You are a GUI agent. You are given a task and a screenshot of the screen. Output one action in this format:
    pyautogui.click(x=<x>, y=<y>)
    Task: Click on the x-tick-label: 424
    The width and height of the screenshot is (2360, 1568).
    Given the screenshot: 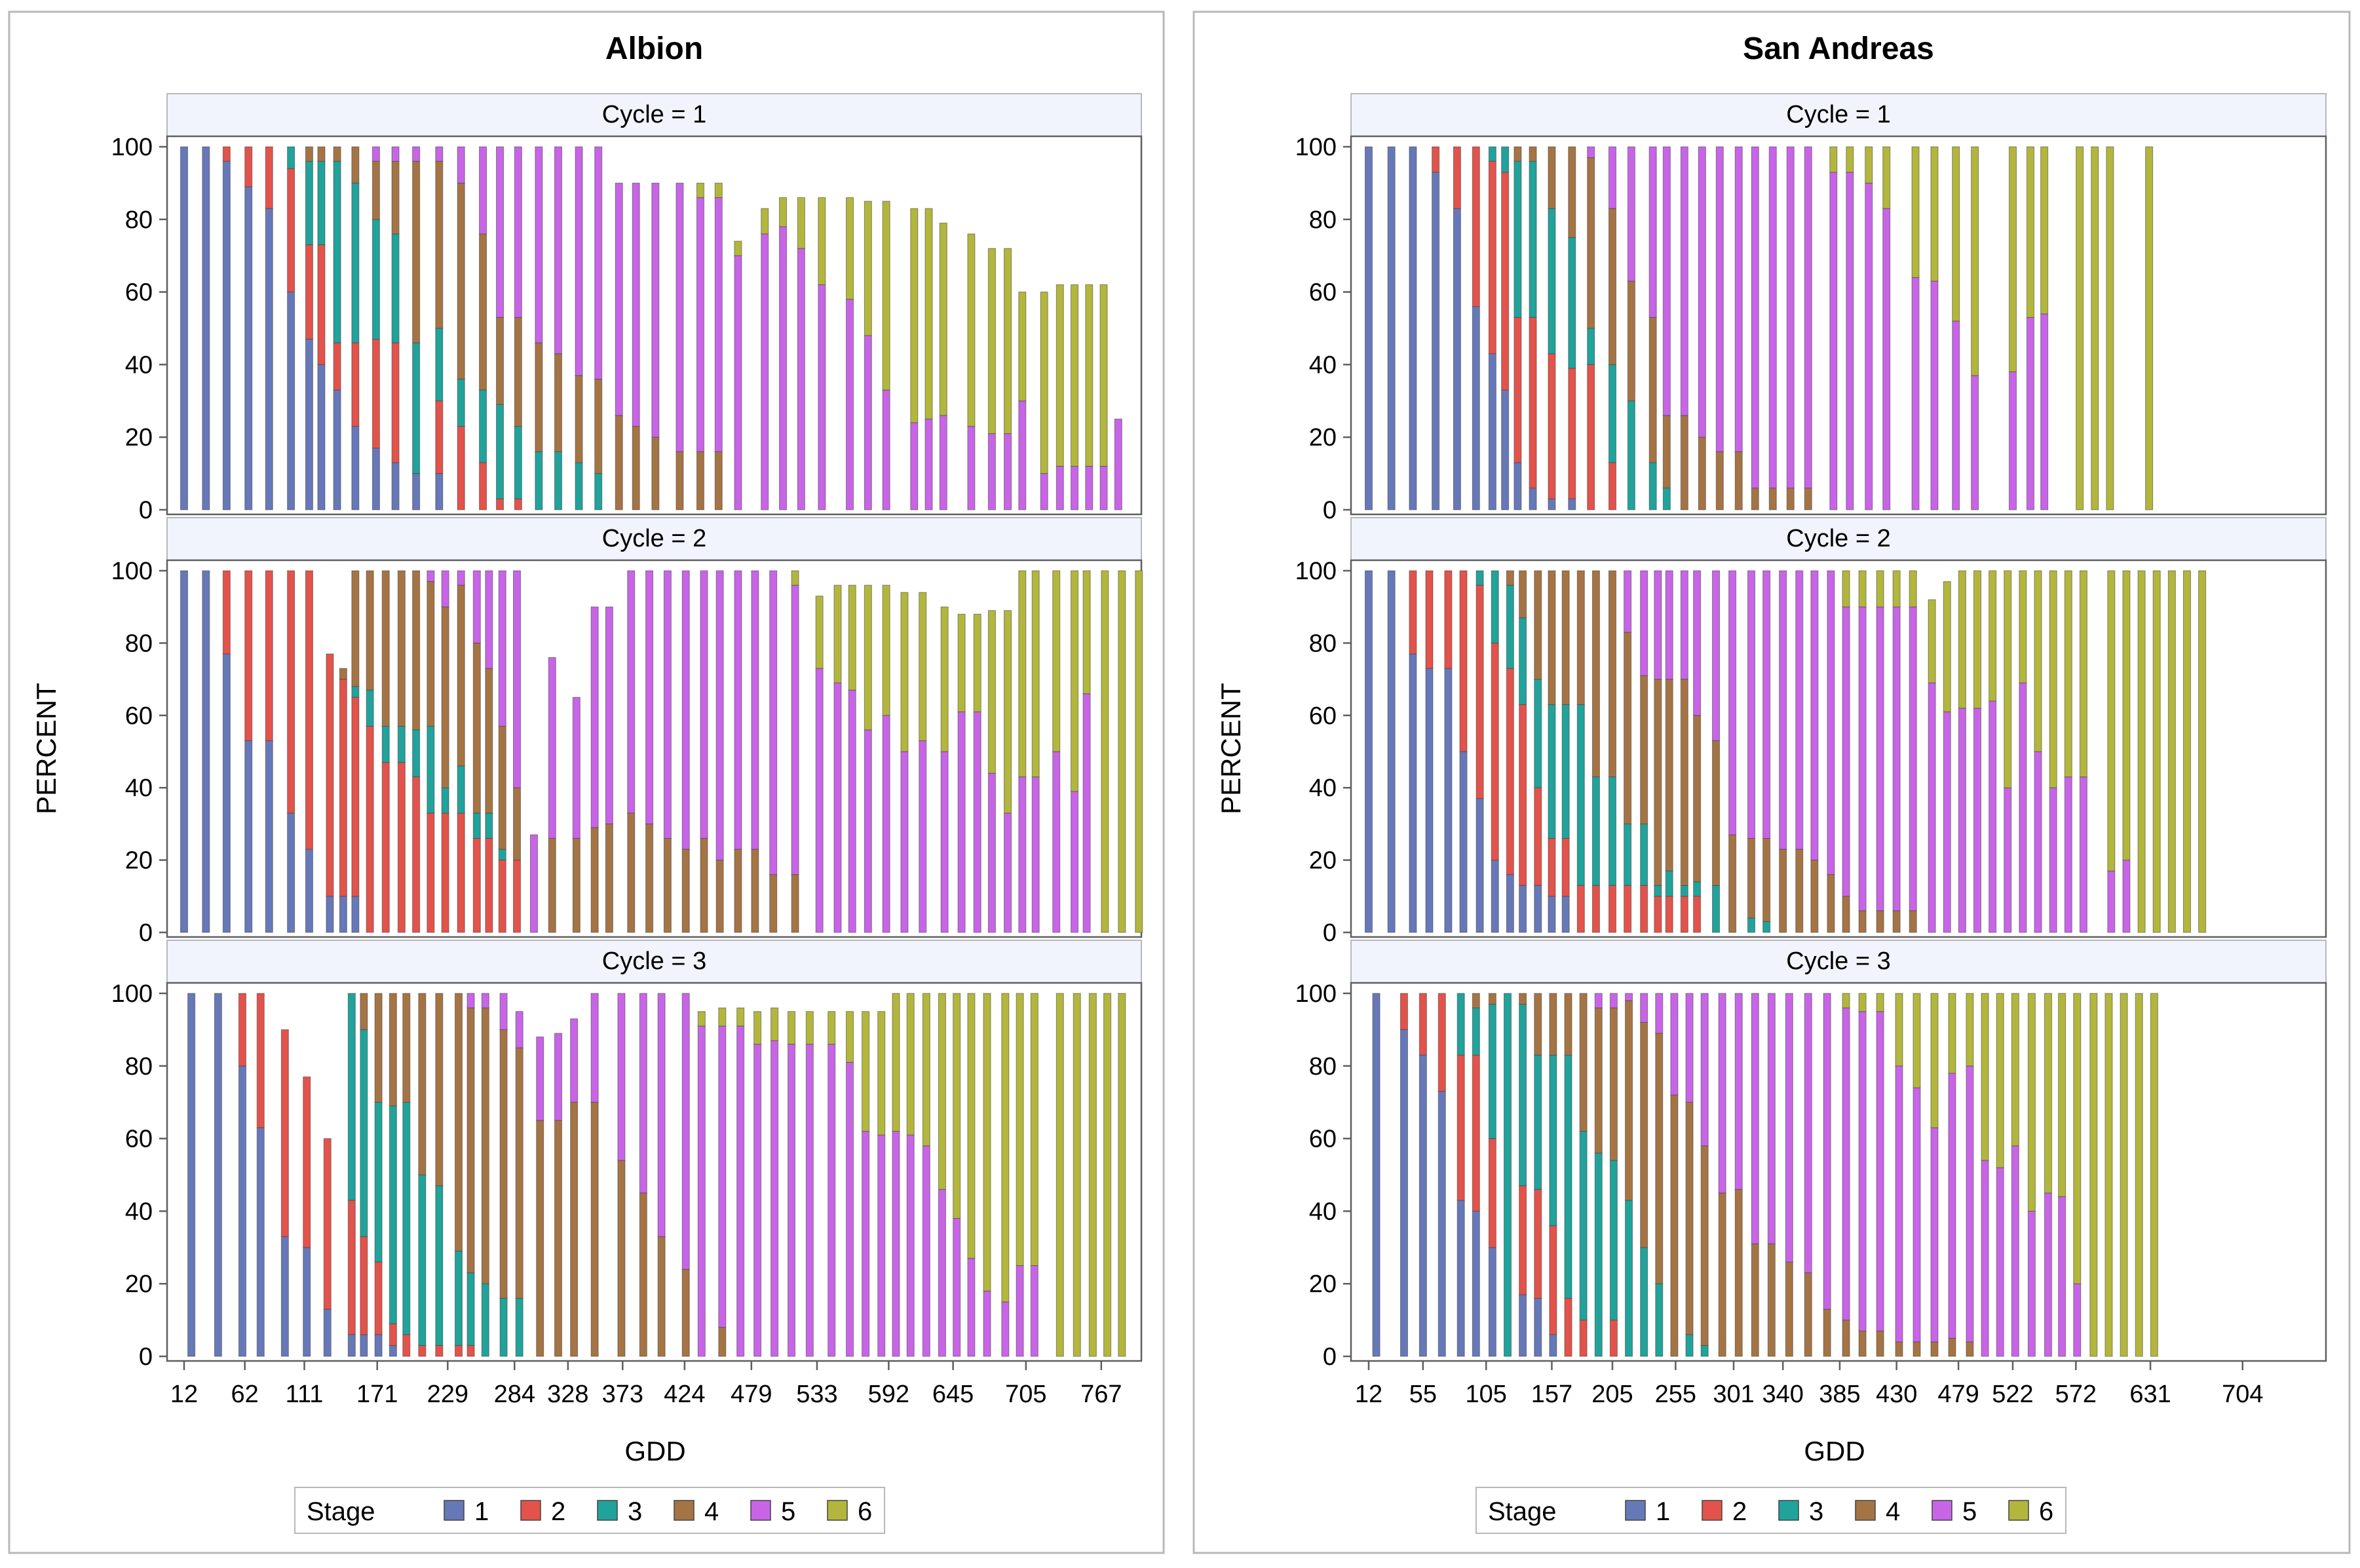 What is the action you would take?
    pyautogui.click(x=684, y=1395)
    